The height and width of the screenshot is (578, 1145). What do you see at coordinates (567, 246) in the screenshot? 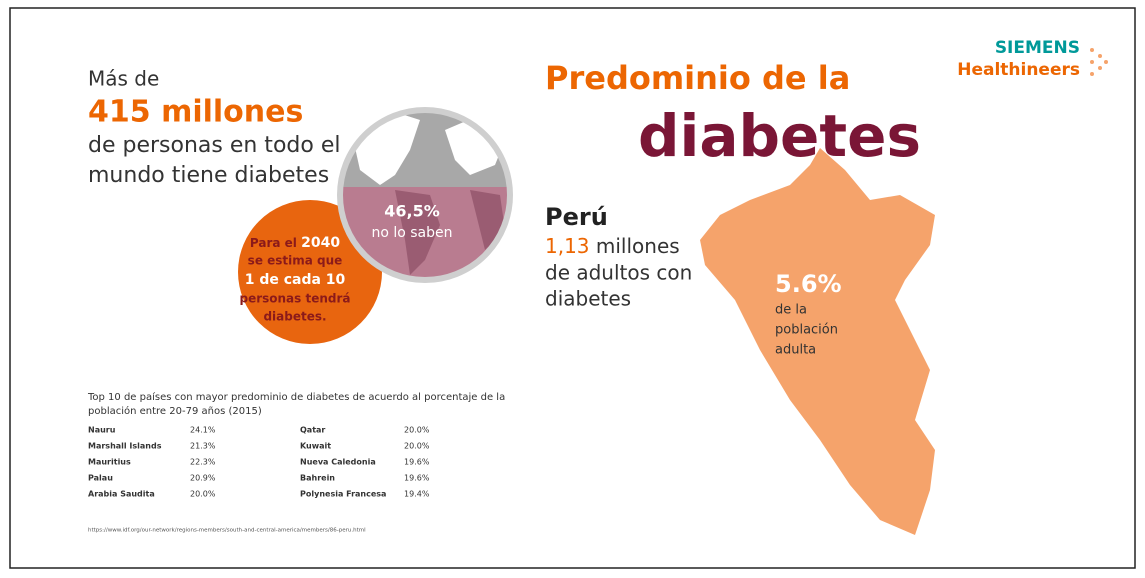
I see `peru-value: 1,13` at bounding box center [567, 246].